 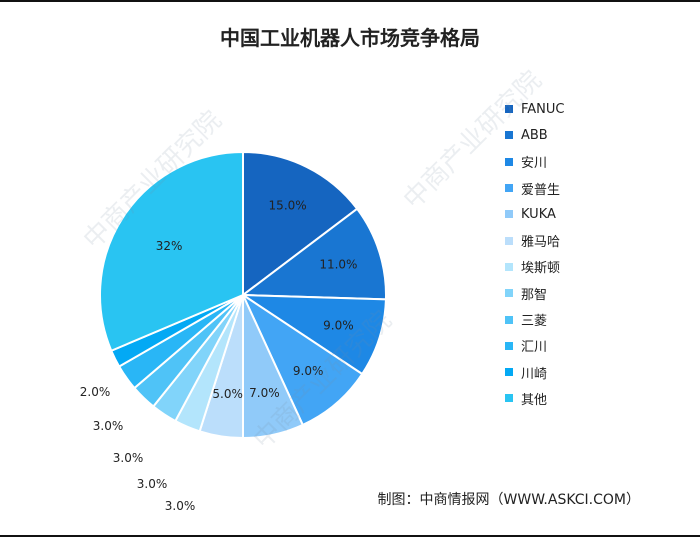 What do you see at coordinates (541, 190) in the screenshot?
I see `legend-label: 爱普生` at bounding box center [541, 190].